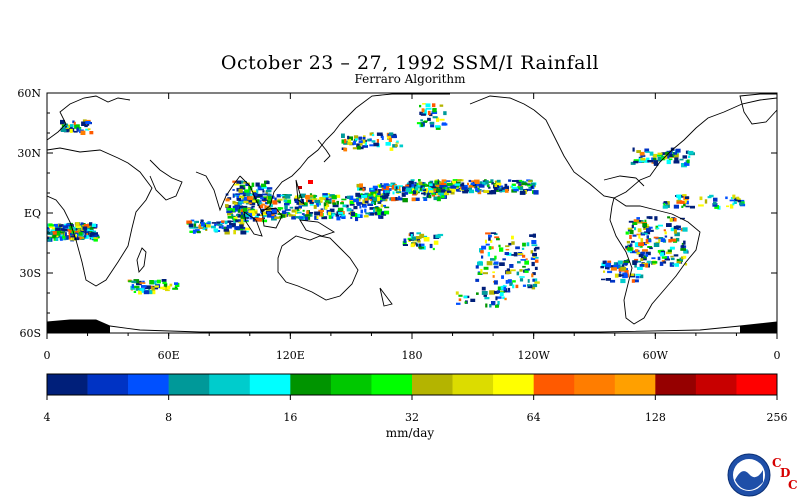 This screenshot has height=500, width=800. Describe the element at coordinates (777, 417) in the screenshot. I see `colorbar-label: 256` at that location.